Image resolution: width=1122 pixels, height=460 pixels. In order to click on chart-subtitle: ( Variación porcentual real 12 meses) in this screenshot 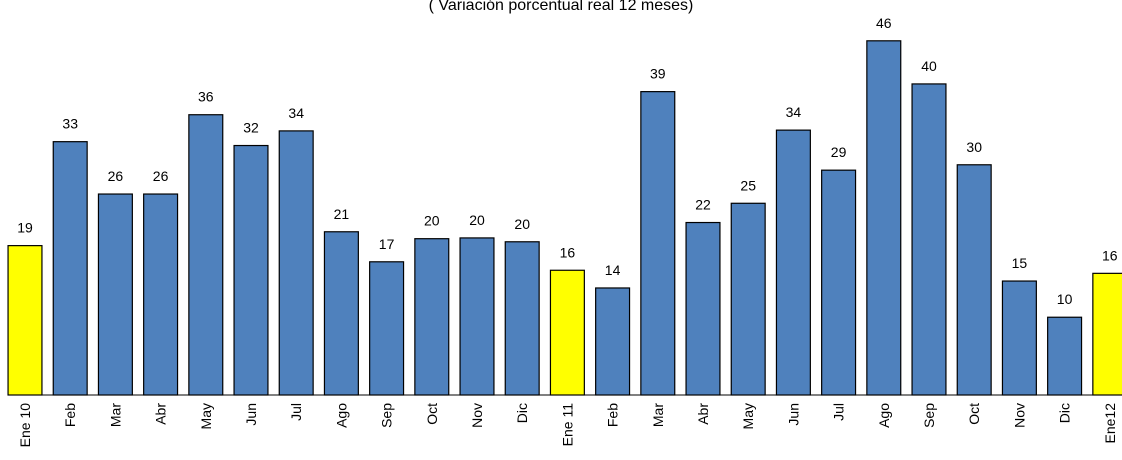, I will do `click(561, 7)`.